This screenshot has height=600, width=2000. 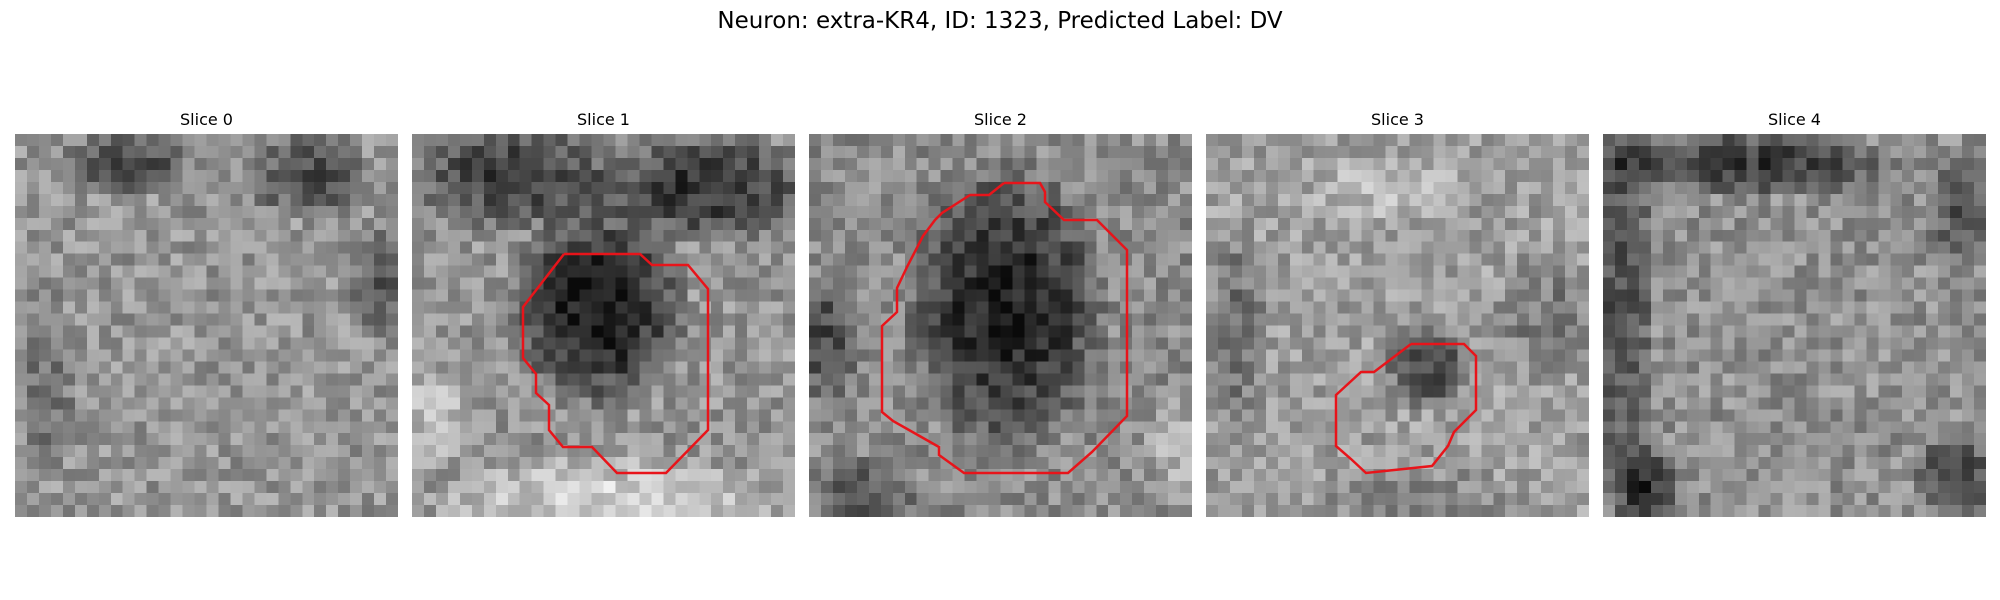 I want to click on slice-title-2: Slice 2, so click(x=1000, y=119).